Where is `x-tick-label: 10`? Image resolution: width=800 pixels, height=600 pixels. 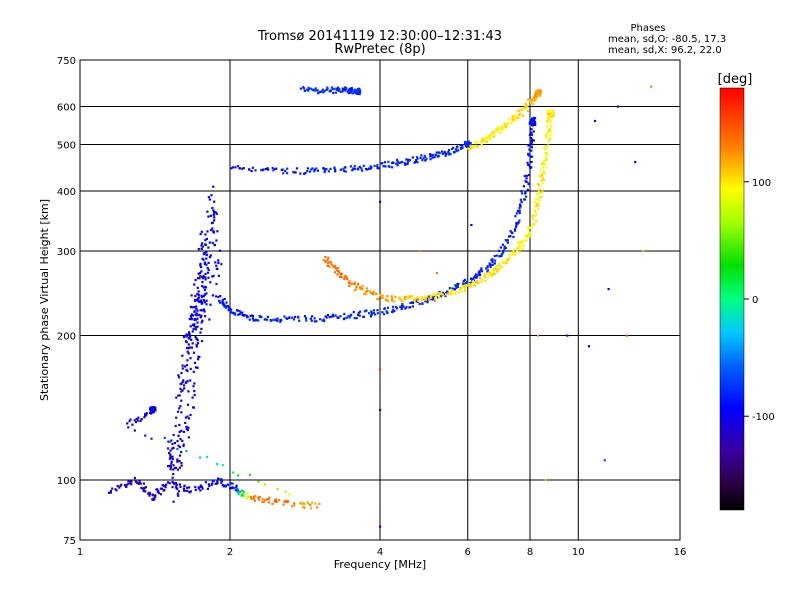
x-tick-label: 10 is located at coordinates (578, 552).